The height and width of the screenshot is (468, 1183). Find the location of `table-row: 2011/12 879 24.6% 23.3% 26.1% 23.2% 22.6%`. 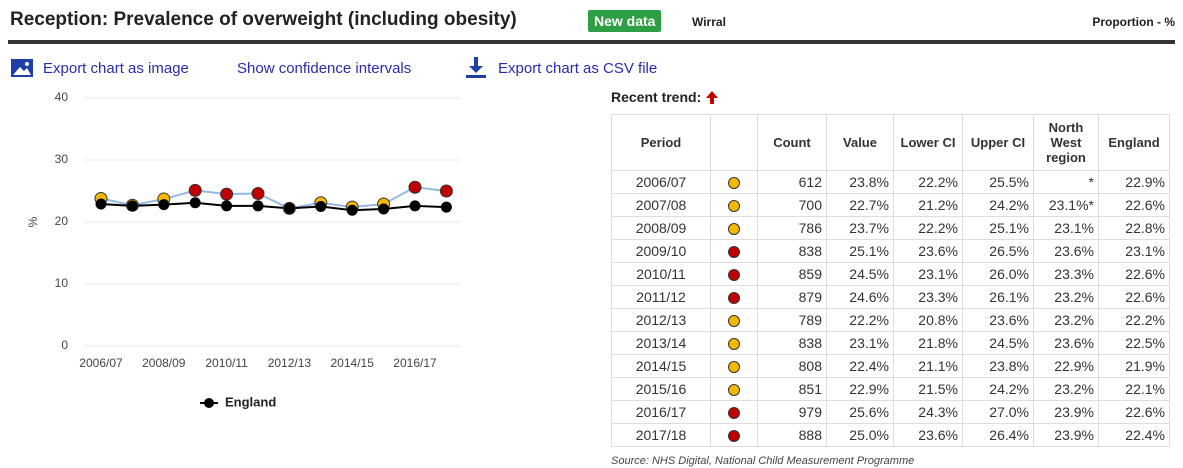

table-row: 2011/12 879 24.6% 23.3% 26.1% 23.2% 22.6% is located at coordinates (890, 297).